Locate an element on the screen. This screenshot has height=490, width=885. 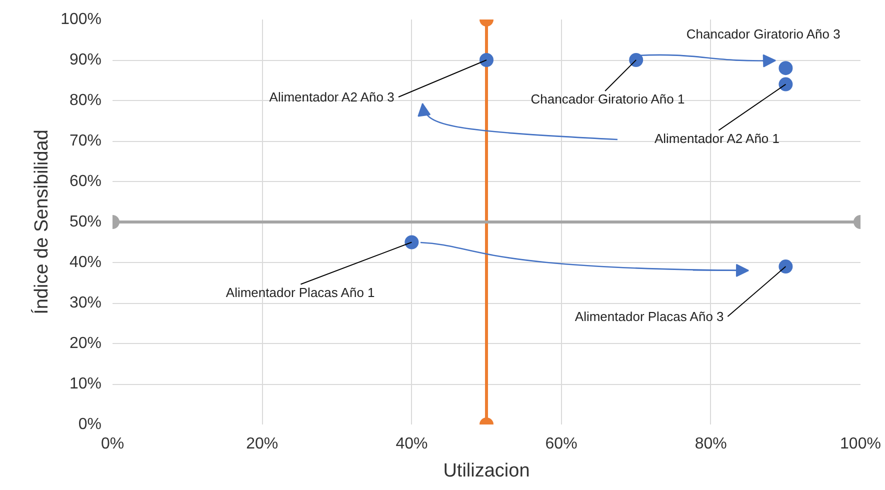
y-tick-label: 30% is located at coordinates (85, 303).